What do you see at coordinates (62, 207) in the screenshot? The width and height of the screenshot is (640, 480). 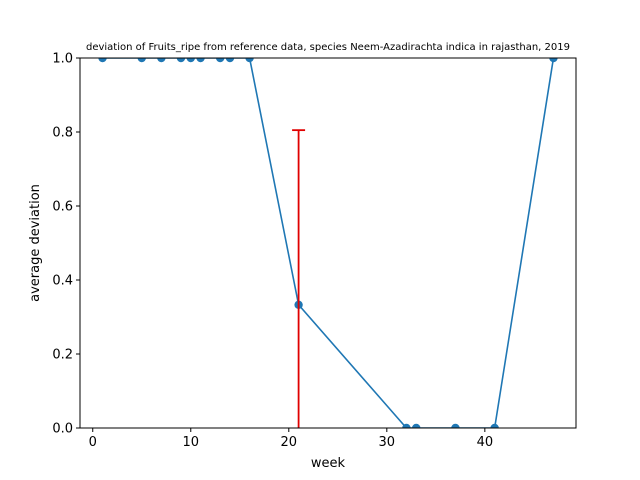 I see `y-tick-label: 0.6` at bounding box center [62, 207].